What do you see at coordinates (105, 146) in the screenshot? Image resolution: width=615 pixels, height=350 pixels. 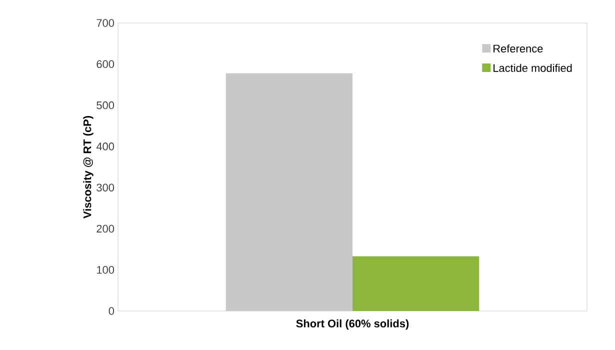 I see `y-tick-label: 400` at bounding box center [105, 146].